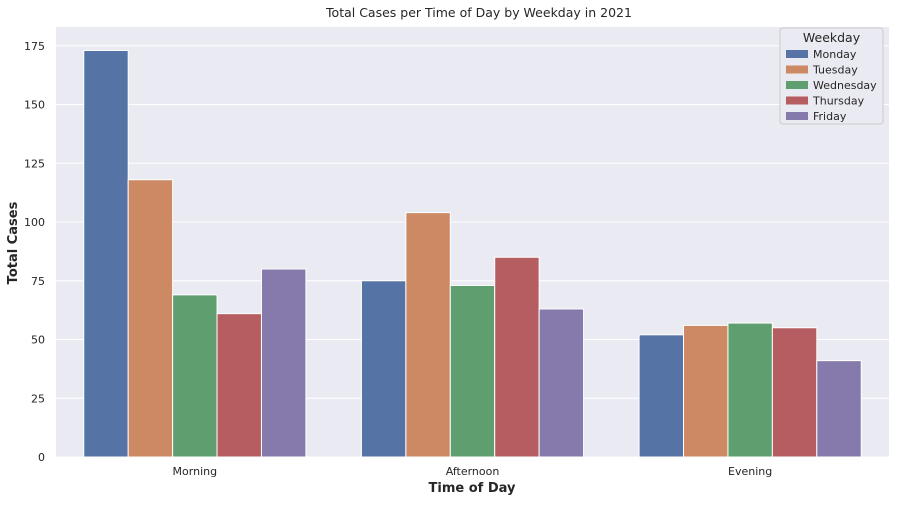  Describe the element at coordinates (838, 101) in the screenshot. I see `legend-label-thursday: Thursday` at that location.